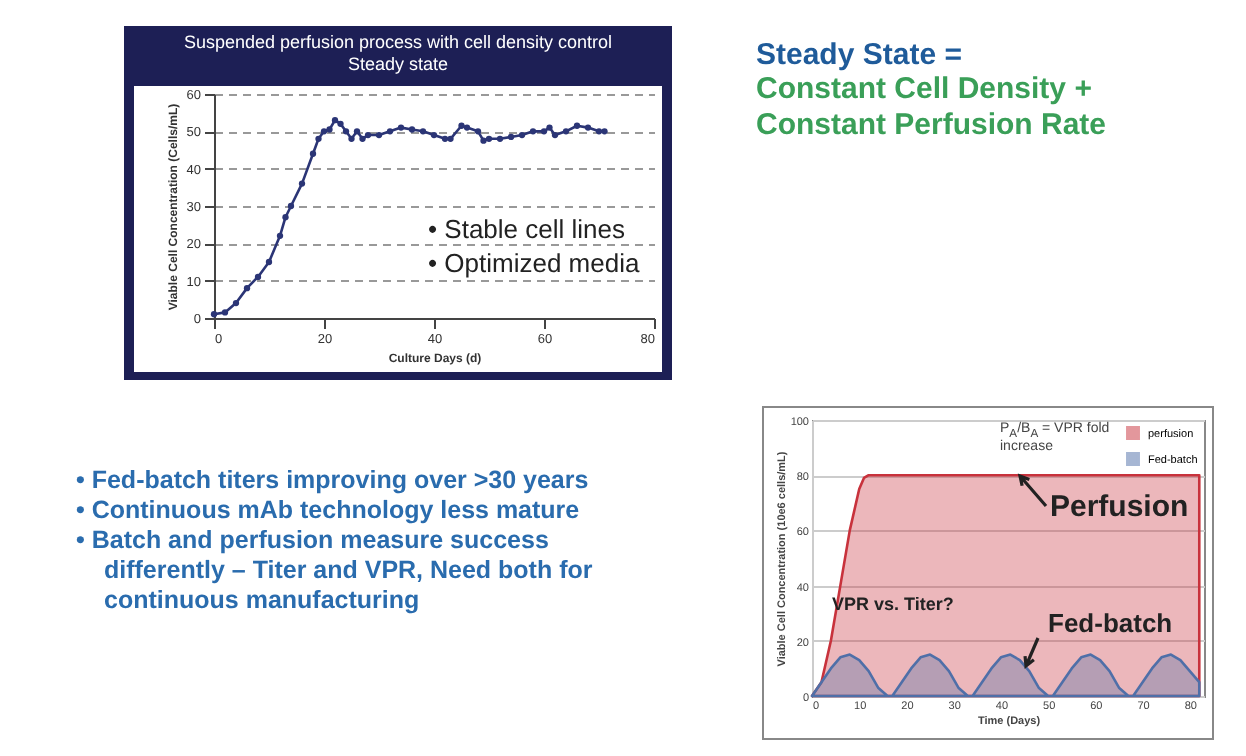  I want to click on chart-subtitle: Steady state, so click(398, 65).